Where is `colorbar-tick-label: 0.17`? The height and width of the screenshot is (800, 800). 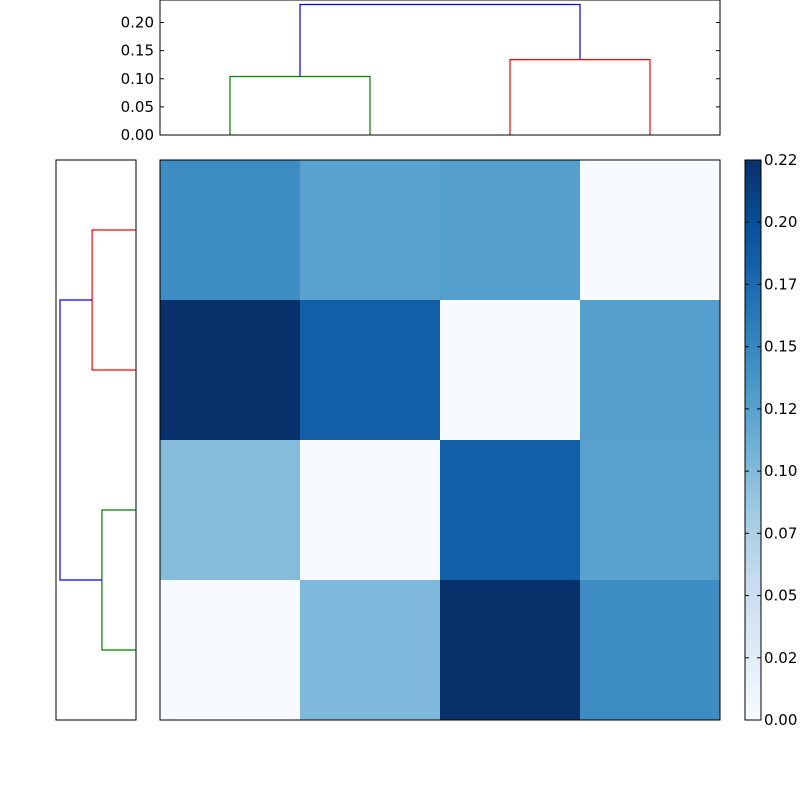
colorbar-tick-label: 0.17 is located at coordinates (780, 284).